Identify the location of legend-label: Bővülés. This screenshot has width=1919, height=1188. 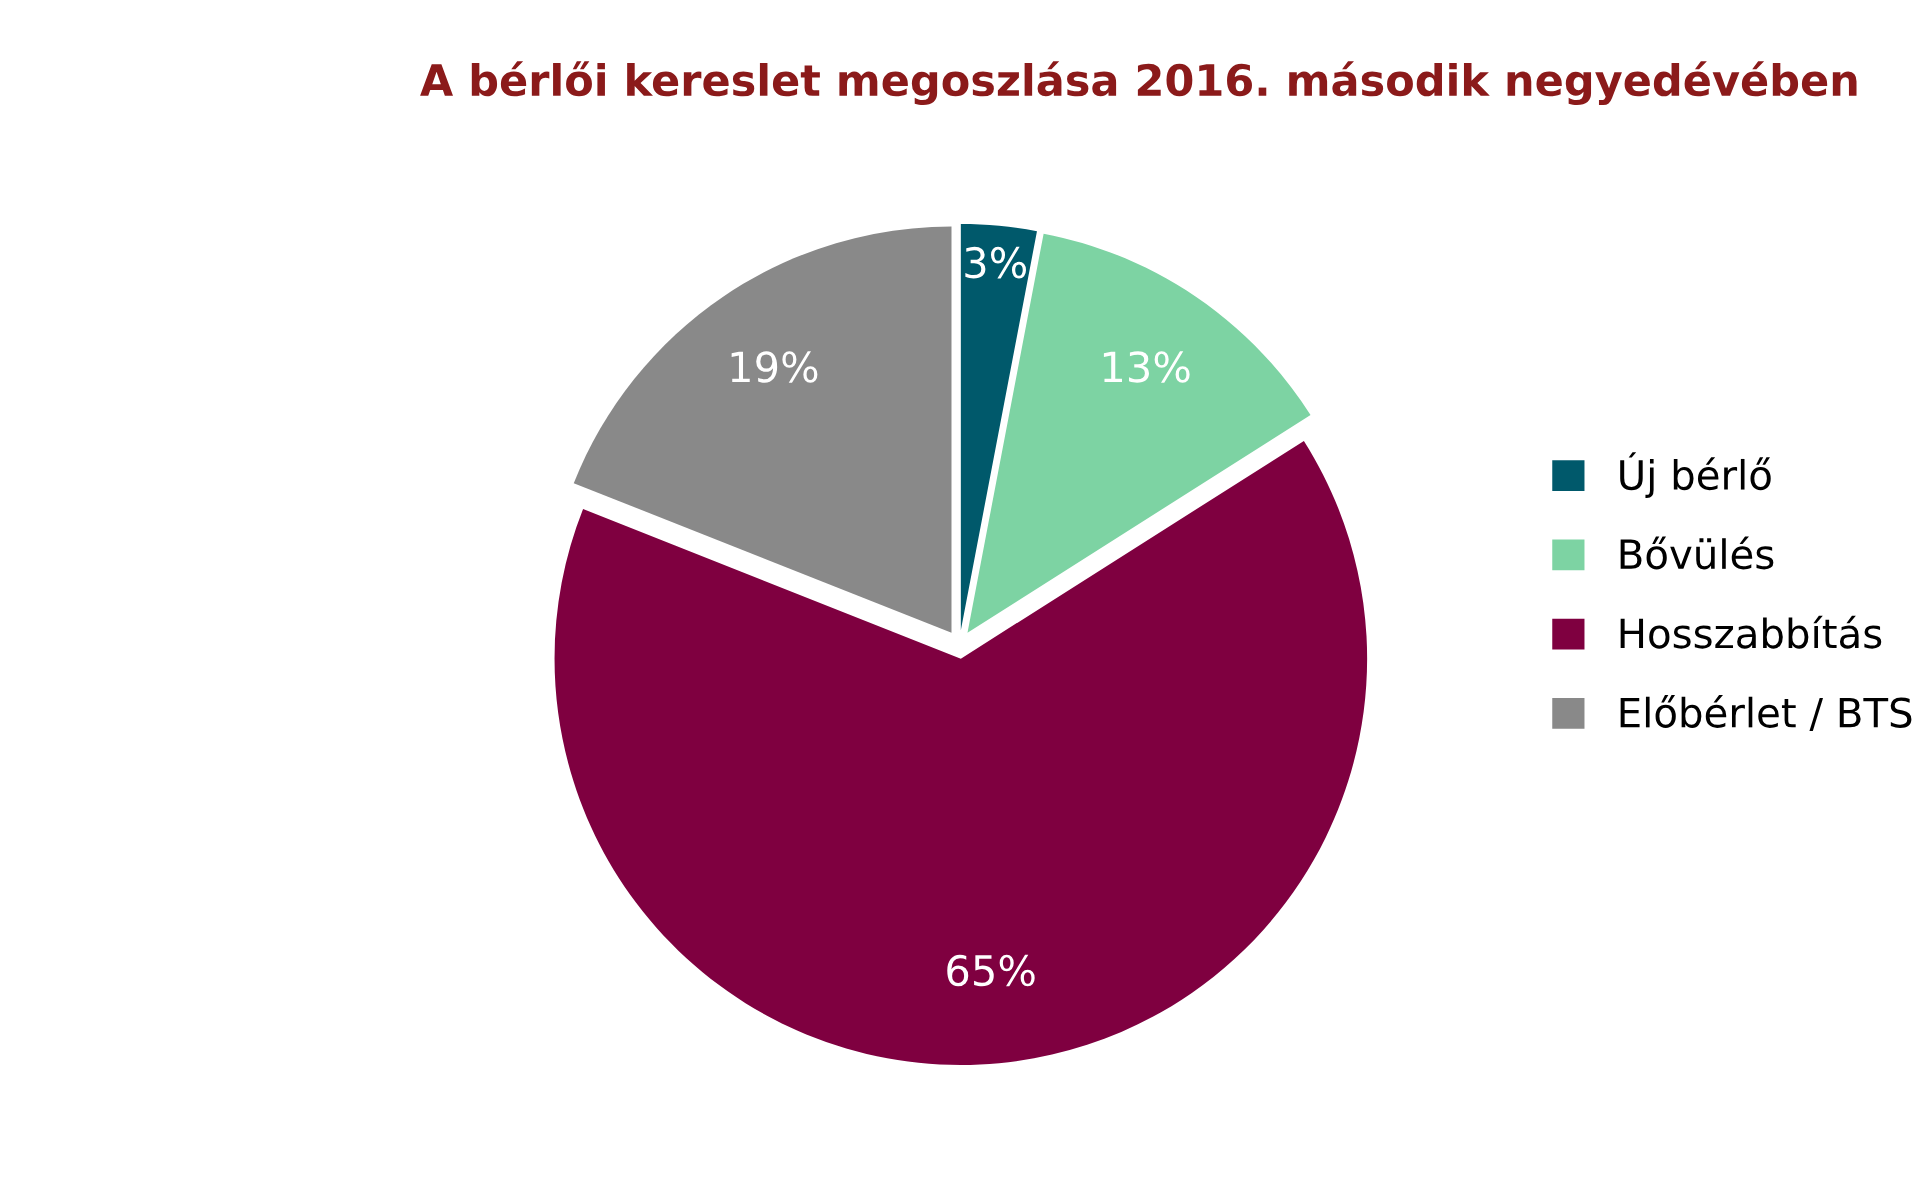
(1697, 553).